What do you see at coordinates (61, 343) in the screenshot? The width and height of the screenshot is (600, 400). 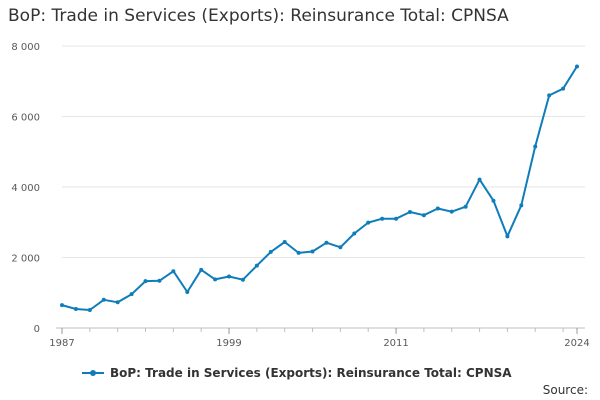 I see `x-tick-label: 1987` at bounding box center [61, 343].